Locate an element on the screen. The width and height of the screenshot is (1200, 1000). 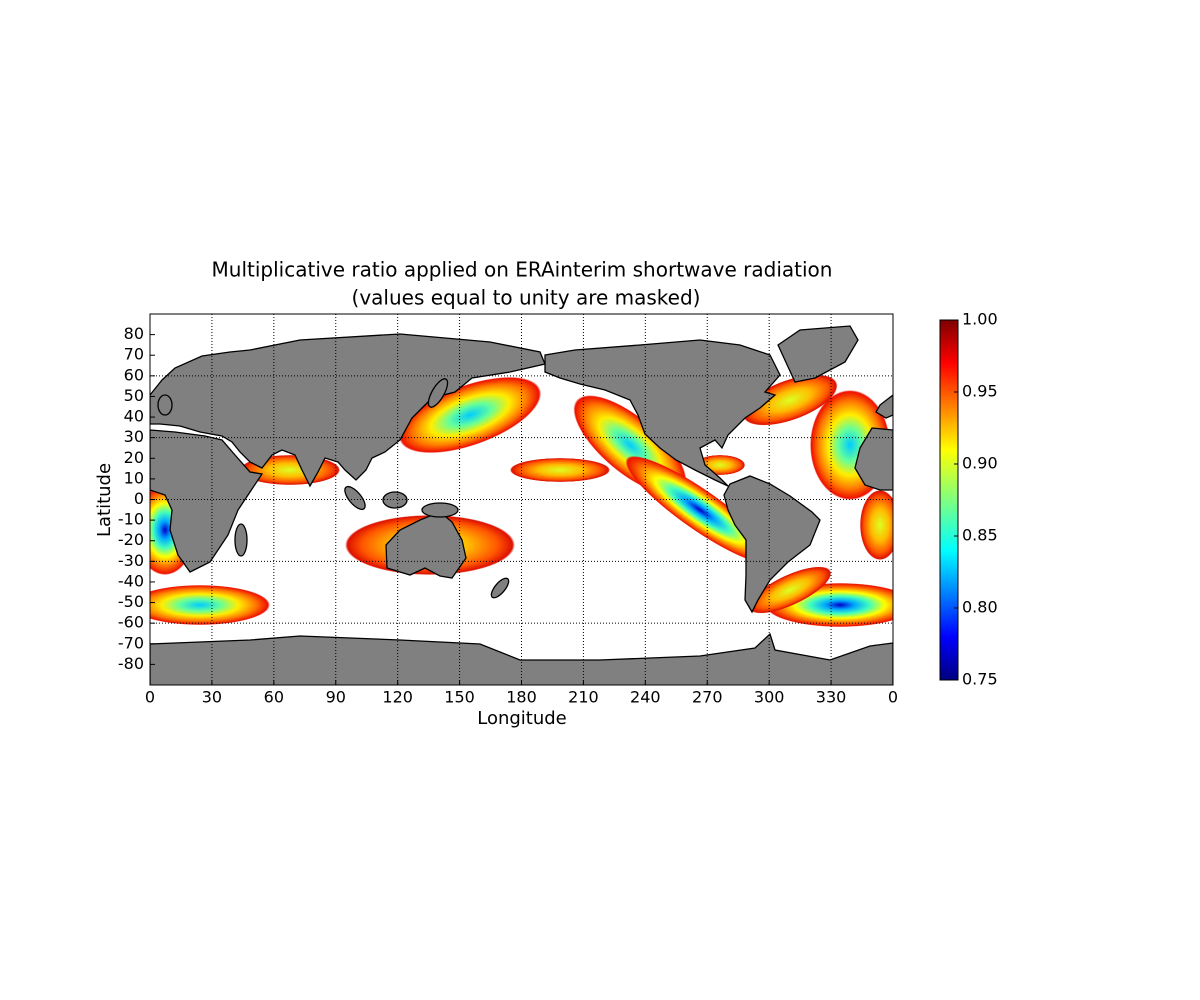
colorbar-tick-label: 0.80 is located at coordinates (980, 607).